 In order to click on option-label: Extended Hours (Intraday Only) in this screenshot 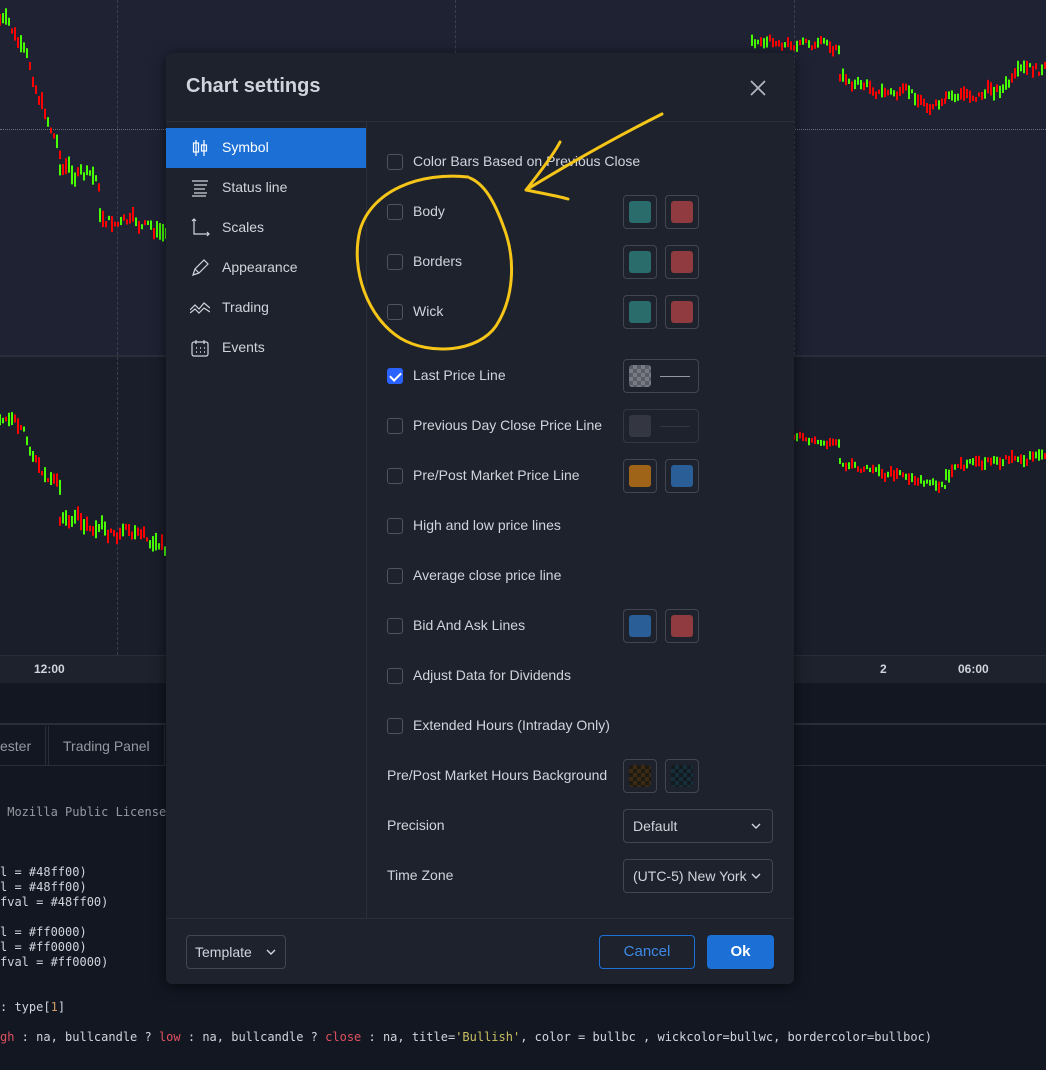, I will do `click(511, 725)`.